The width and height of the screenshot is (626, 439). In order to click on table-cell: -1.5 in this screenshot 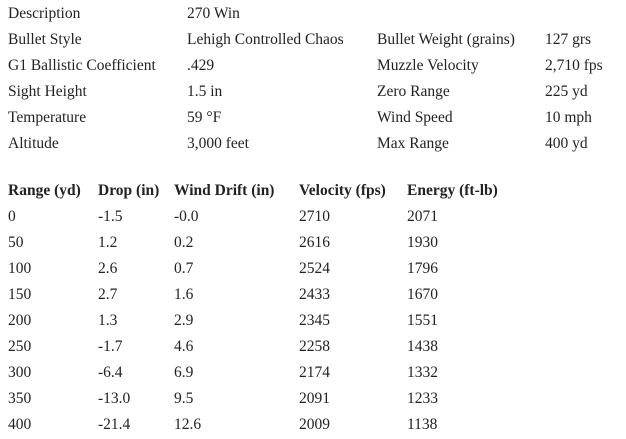, I will do `click(110, 216)`.